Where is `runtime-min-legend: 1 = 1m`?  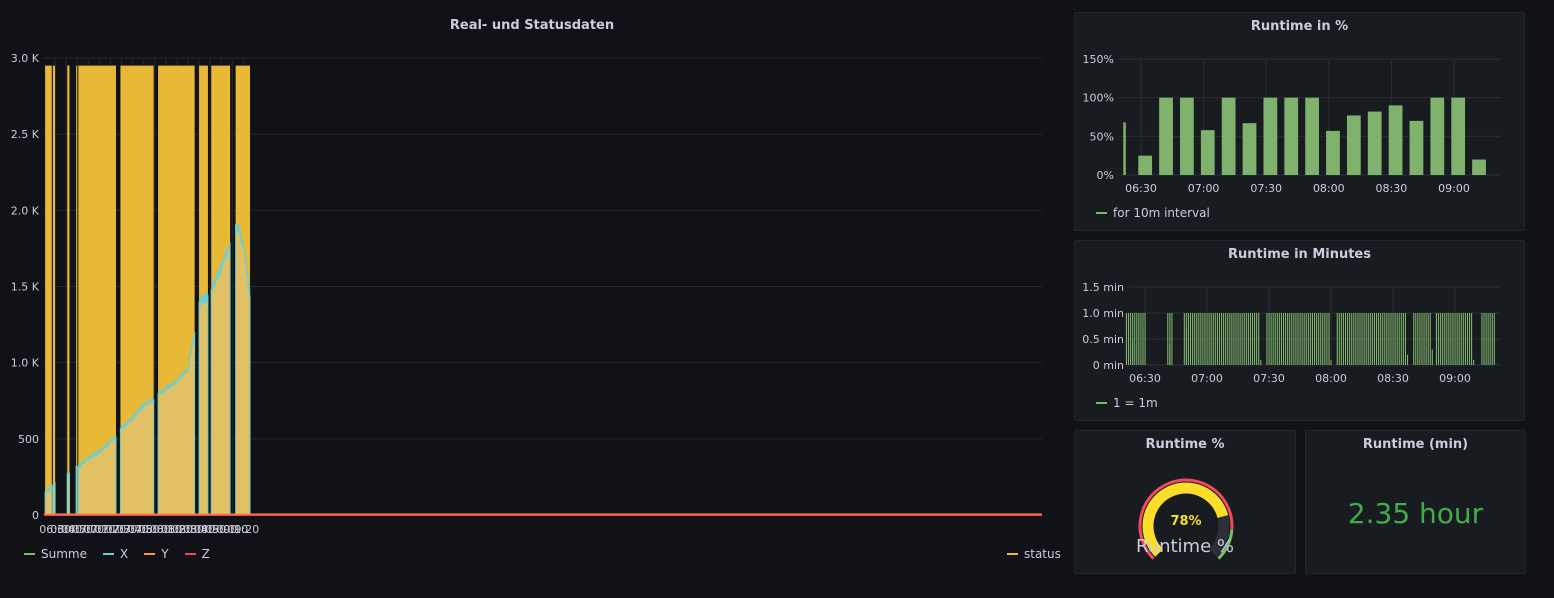 runtime-min-legend: 1 = 1m is located at coordinates (1127, 403).